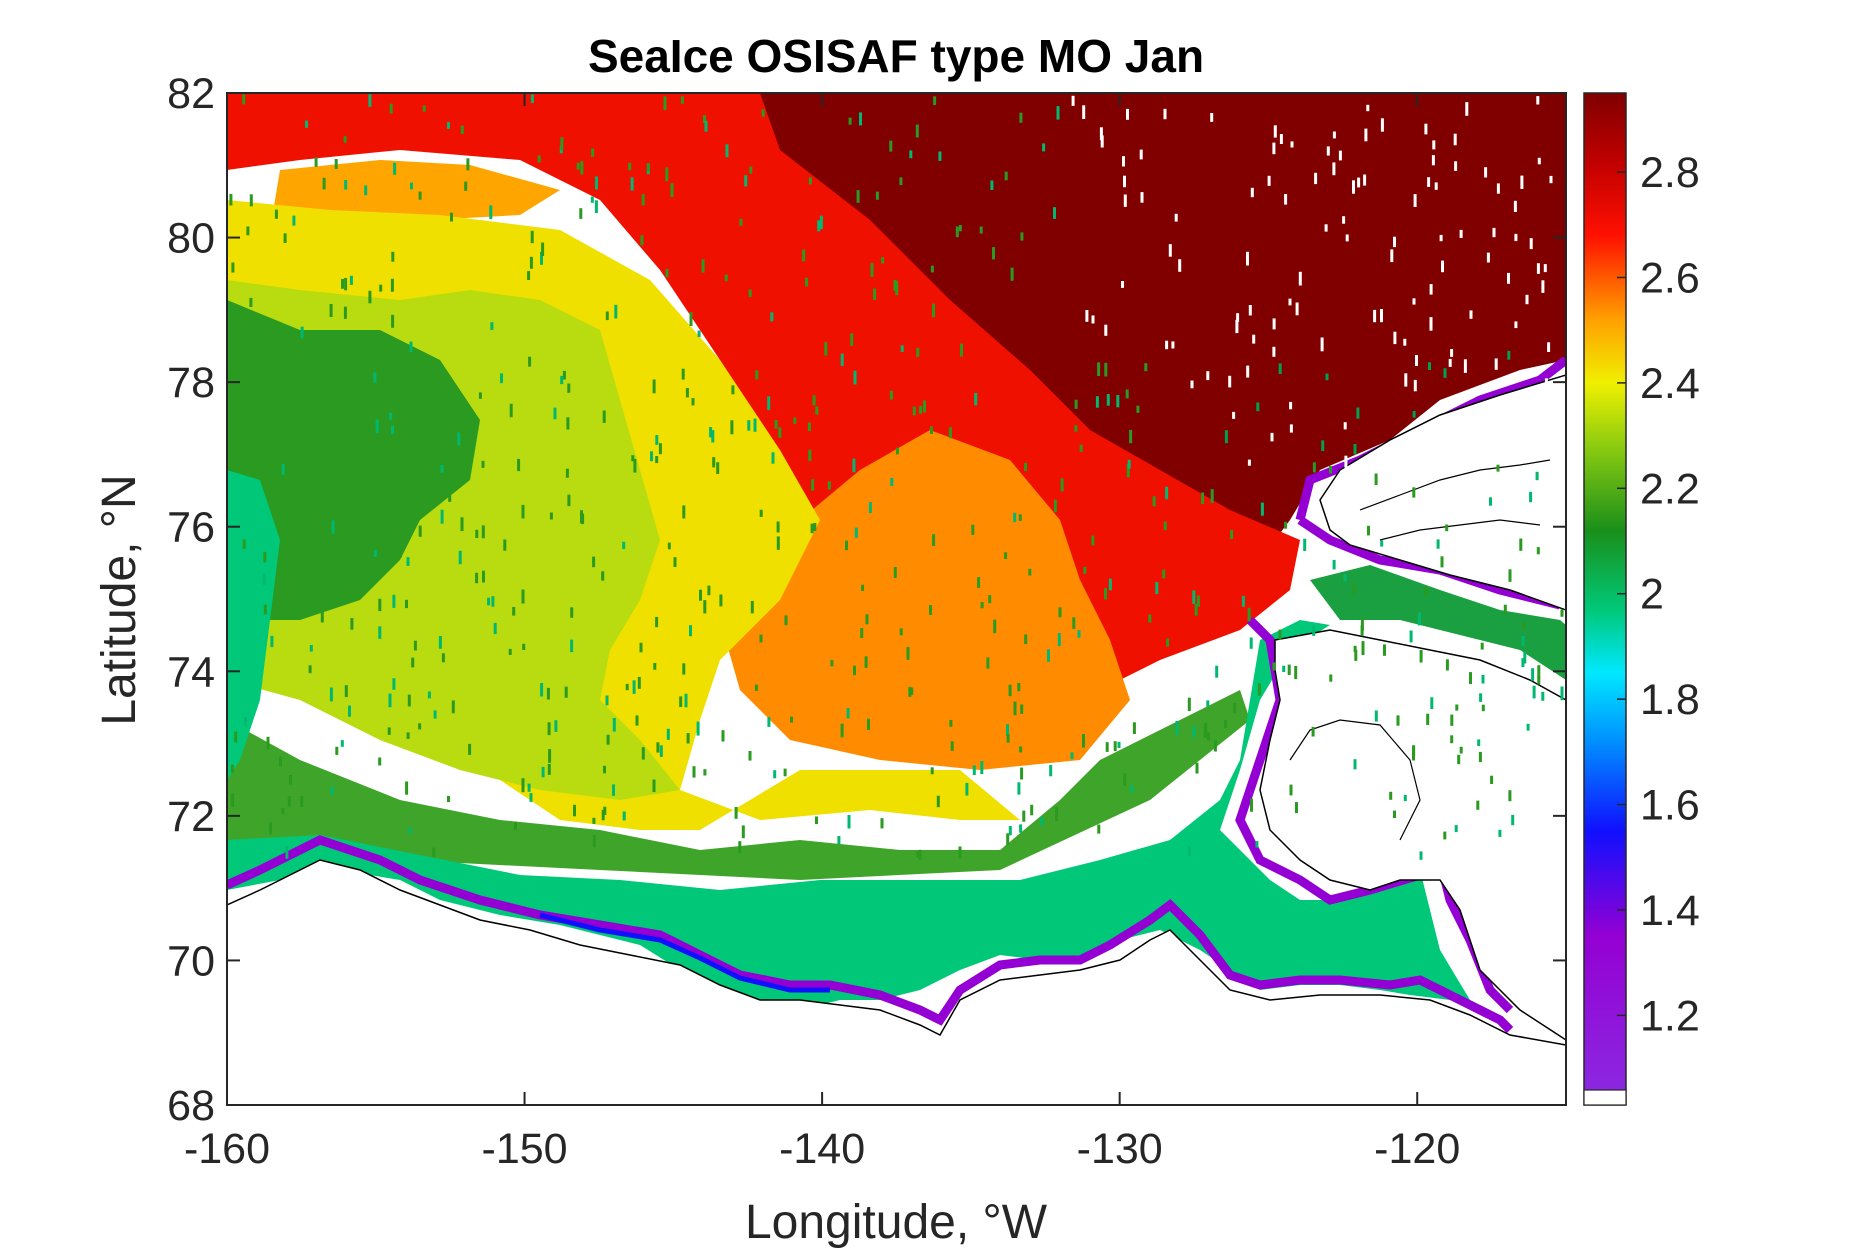 The height and width of the screenshot is (1250, 1875). What do you see at coordinates (227, 1149) in the screenshot?
I see `x-tick-label: -160` at bounding box center [227, 1149].